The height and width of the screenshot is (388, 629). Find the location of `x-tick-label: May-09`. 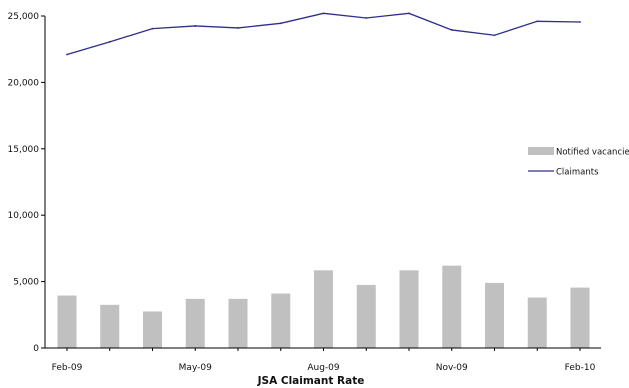

x-tick-label: May-09 is located at coordinates (195, 368).